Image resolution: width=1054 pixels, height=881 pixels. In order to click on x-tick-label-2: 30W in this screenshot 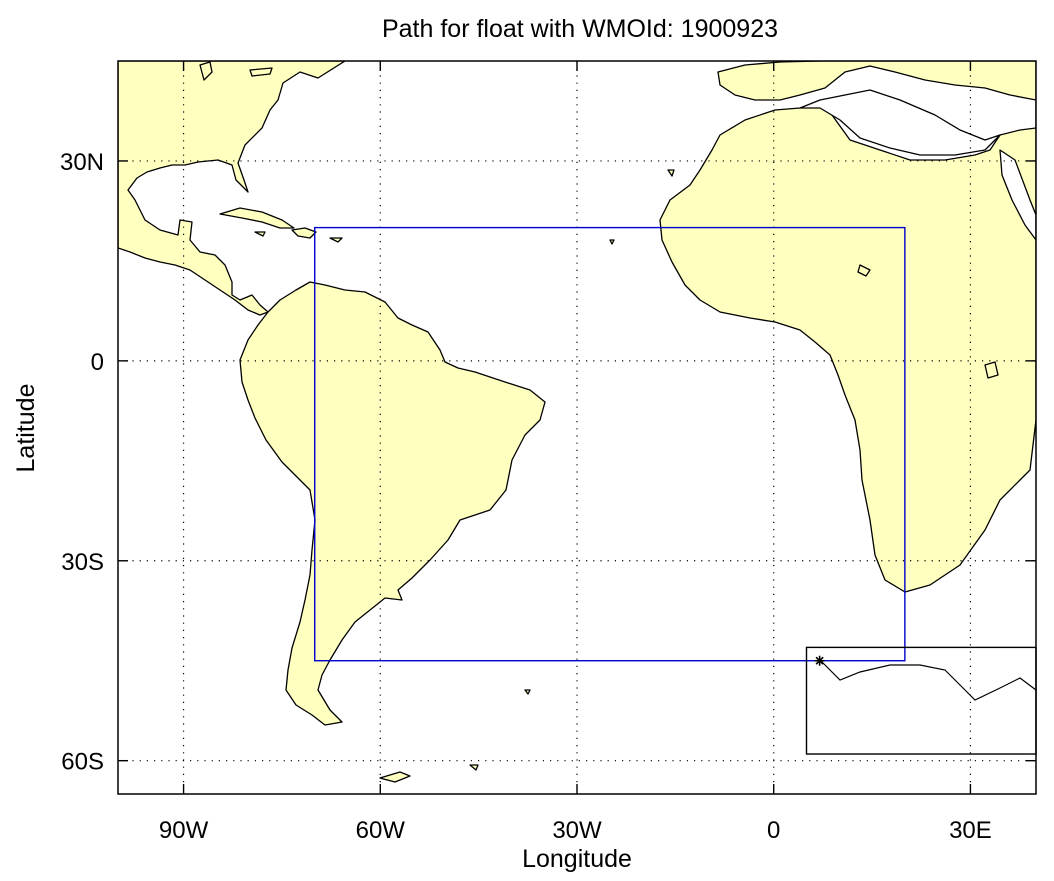, I will do `click(577, 830)`.